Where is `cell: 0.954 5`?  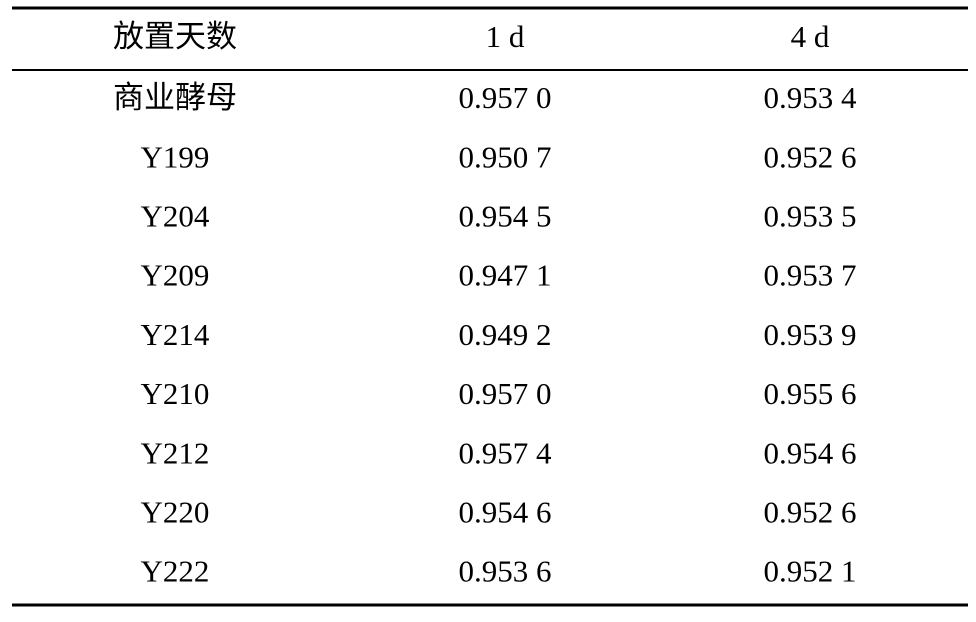 cell: 0.954 5 is located at coordinates (505, 216).